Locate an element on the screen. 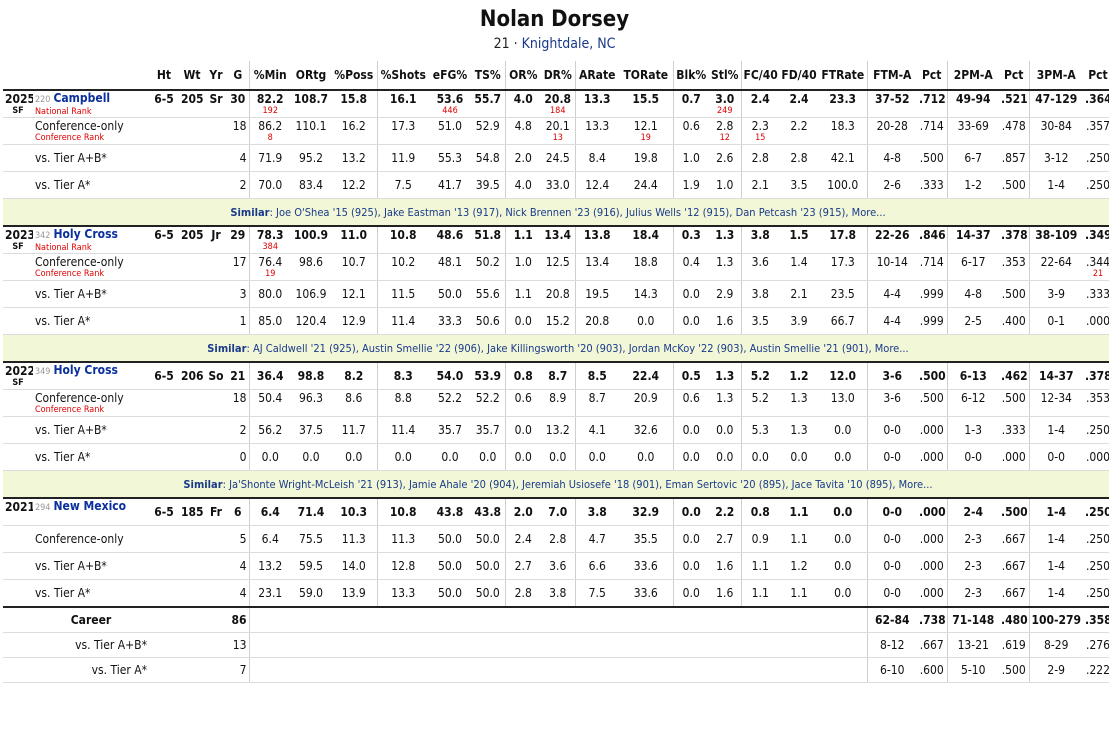  similar-player-link: Jake Eastman '13 (917) is located at coordinates (441, 212).